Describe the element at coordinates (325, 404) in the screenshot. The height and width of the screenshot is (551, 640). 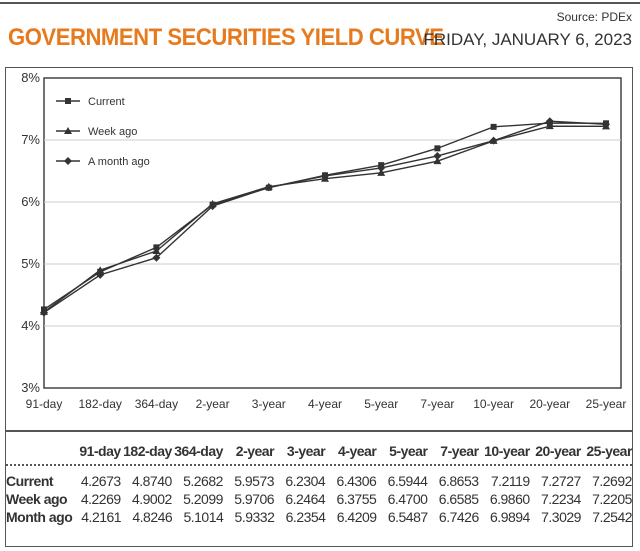
I see `x-tick-label: 4-year` at that location.